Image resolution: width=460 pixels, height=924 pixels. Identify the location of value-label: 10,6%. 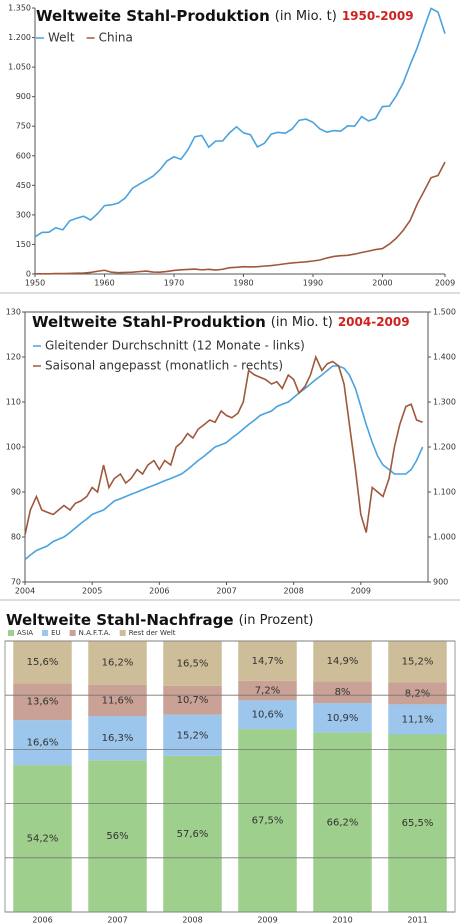
(268, 715).